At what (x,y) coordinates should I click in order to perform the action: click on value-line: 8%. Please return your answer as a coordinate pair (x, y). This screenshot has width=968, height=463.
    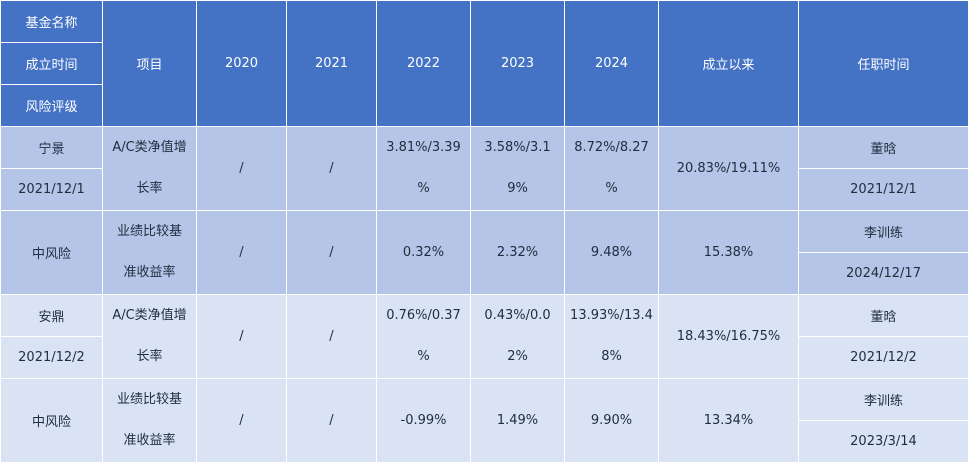
    Looking at the image, I should click on (611, 357).